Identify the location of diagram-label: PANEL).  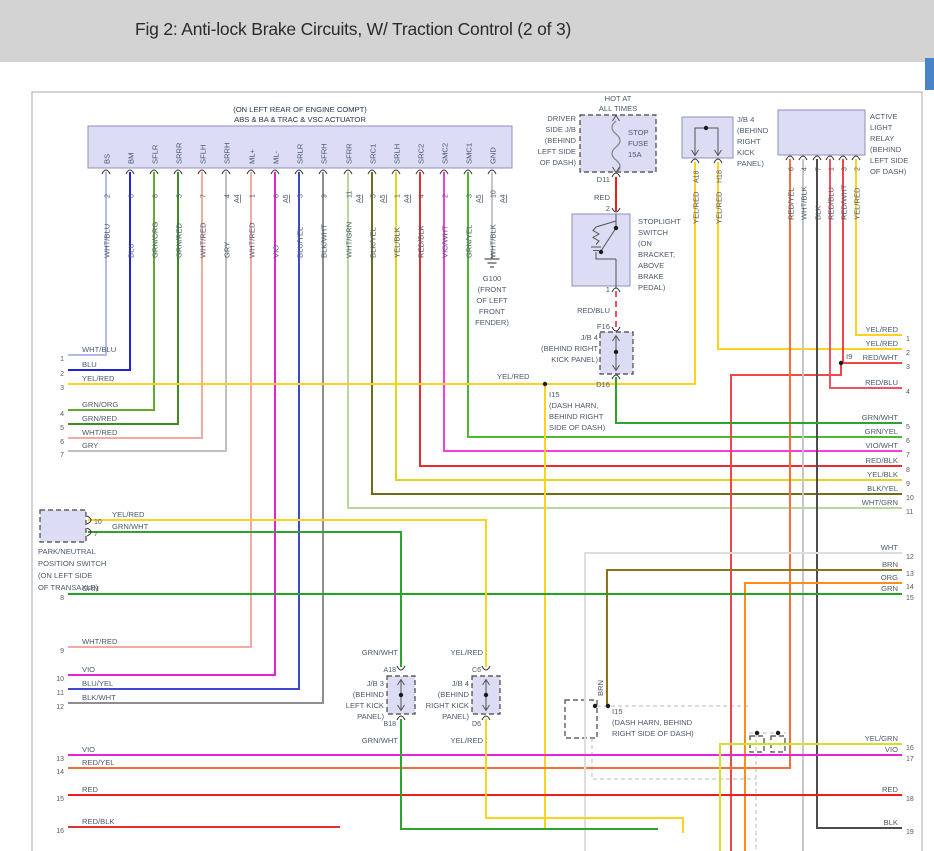
(750, 163).